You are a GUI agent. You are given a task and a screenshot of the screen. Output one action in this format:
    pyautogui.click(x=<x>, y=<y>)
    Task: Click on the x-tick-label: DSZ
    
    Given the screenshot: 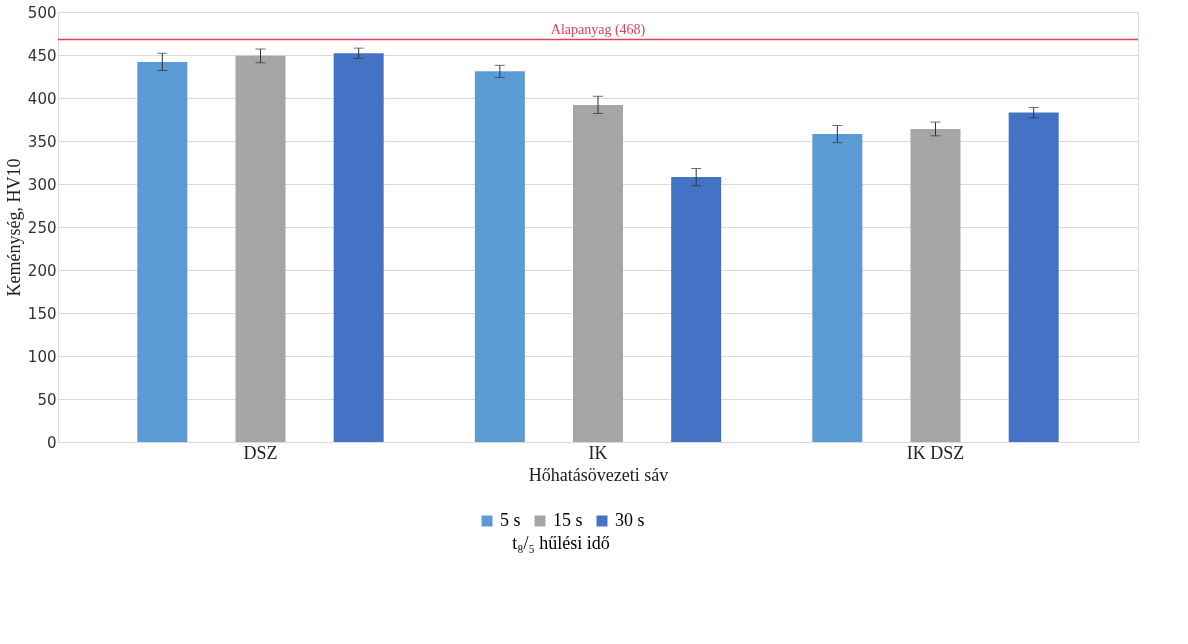 What is the action you would take?
    pyautogui.click(x=260, y=452)
    